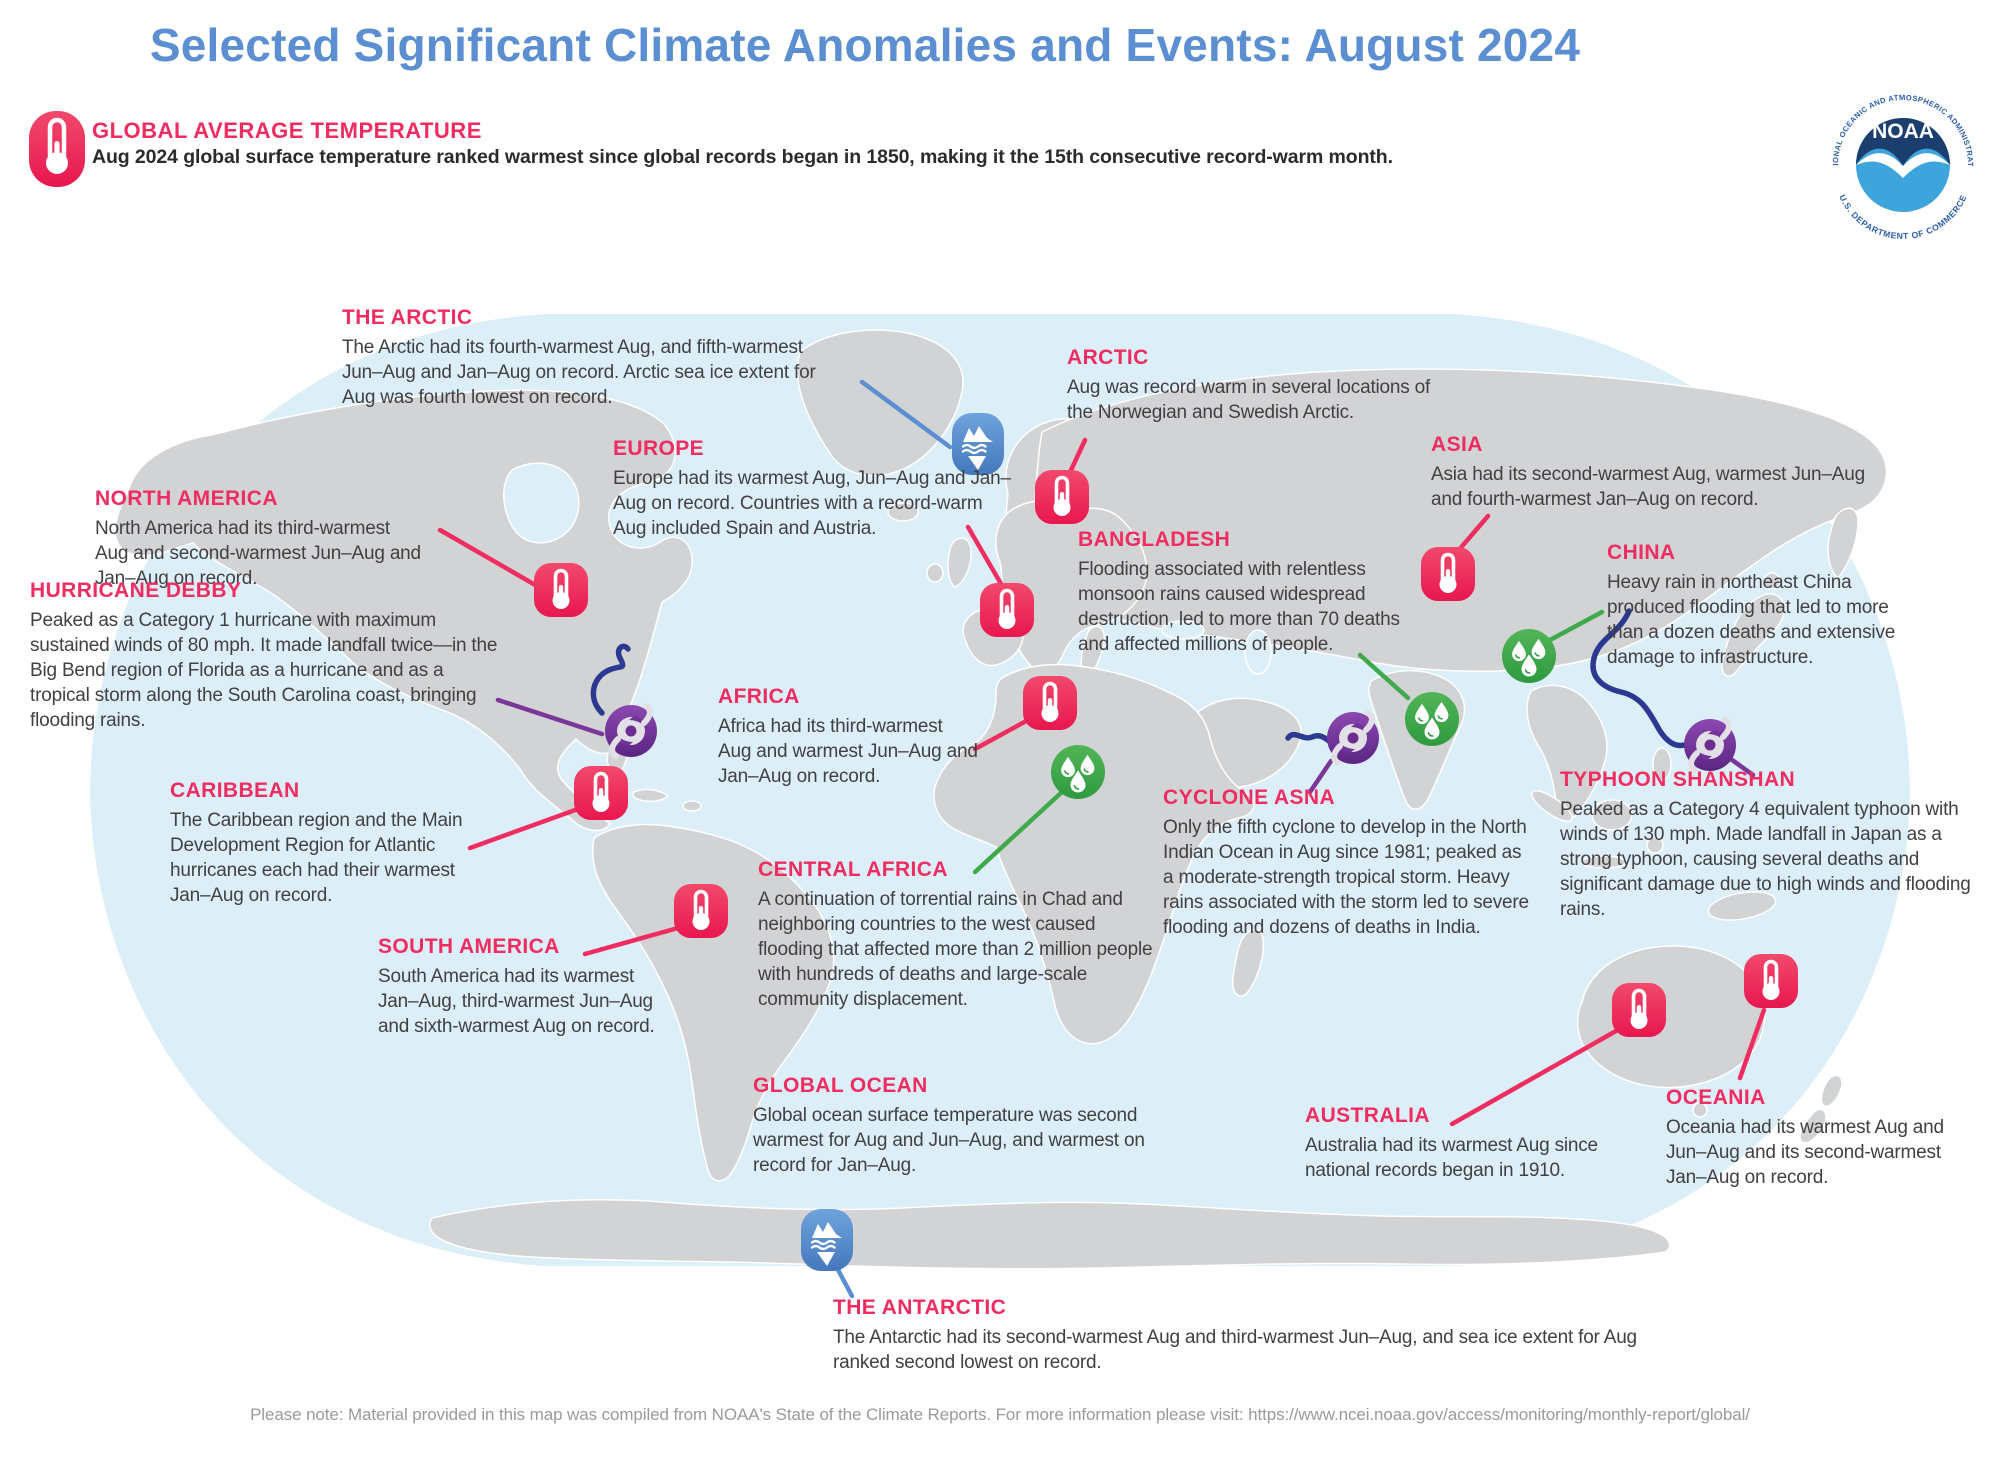  I want to click on storm-tracks, so click(1138, 678).